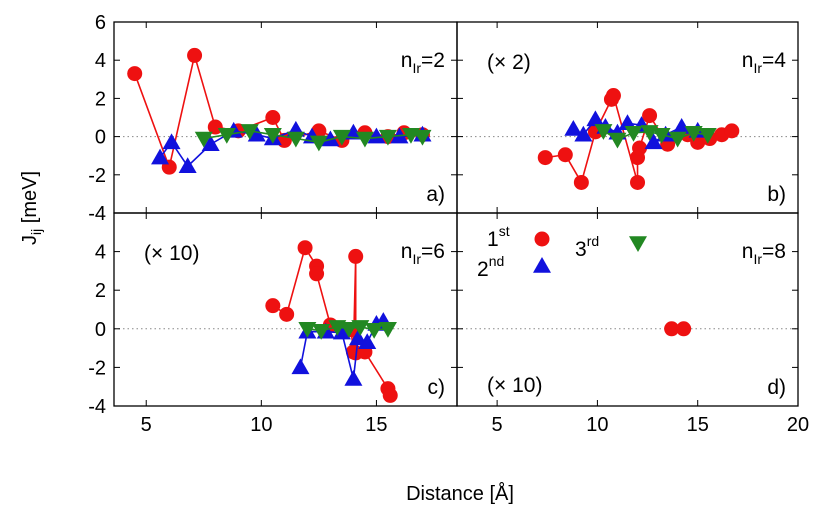  Describe the element at coordinates (460, 493) in the screenshot. I see `x-axis-label: Distance [Å]` at that location.